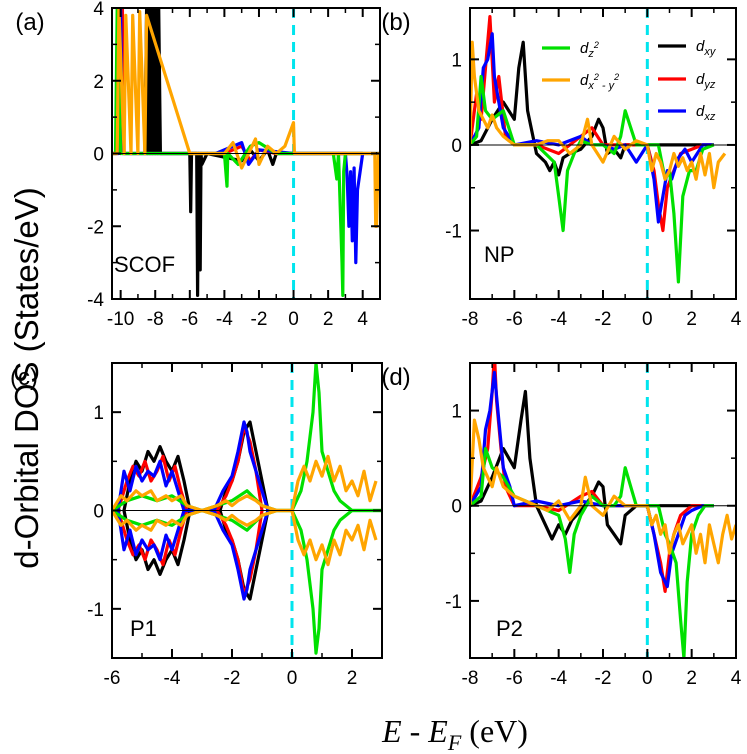 This screenshot has height=754, width=747. Describe the element at coordinates (415, 731) in the screenshot. I see `x-label-minus: -` at that location.